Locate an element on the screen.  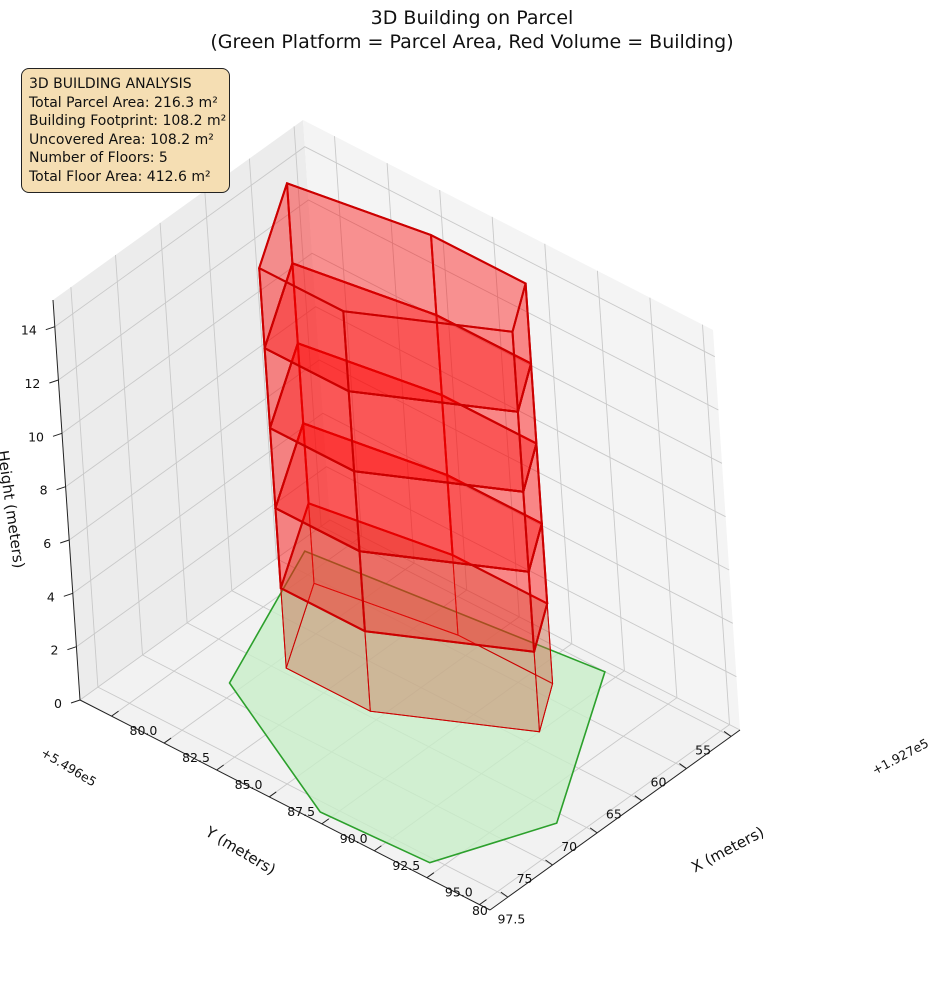
x-tick-label: 82.5 is located at coordinates (196, 757).